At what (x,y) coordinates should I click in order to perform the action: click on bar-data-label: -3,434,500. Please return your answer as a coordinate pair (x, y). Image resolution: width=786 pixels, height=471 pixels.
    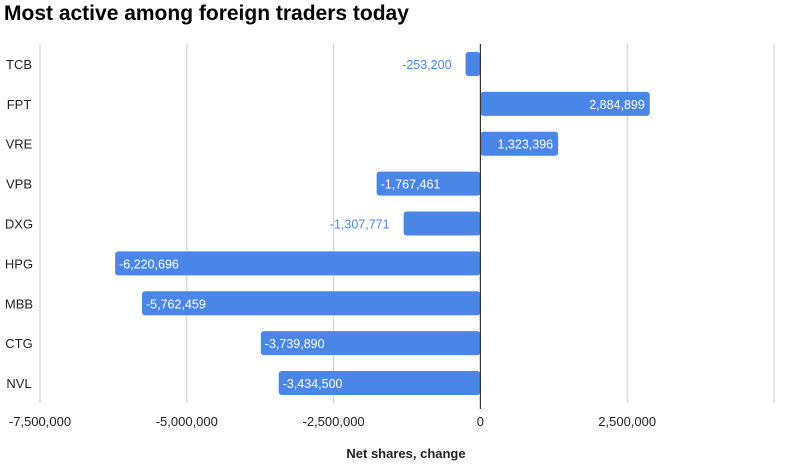
    Looking at the image, I should click on (313, 384).